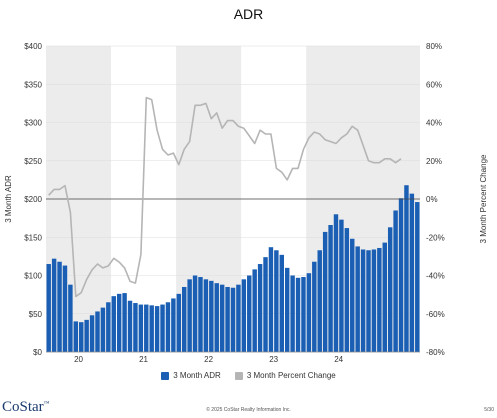  I want to click on right-tick-label: -80%, so click(435, 352).